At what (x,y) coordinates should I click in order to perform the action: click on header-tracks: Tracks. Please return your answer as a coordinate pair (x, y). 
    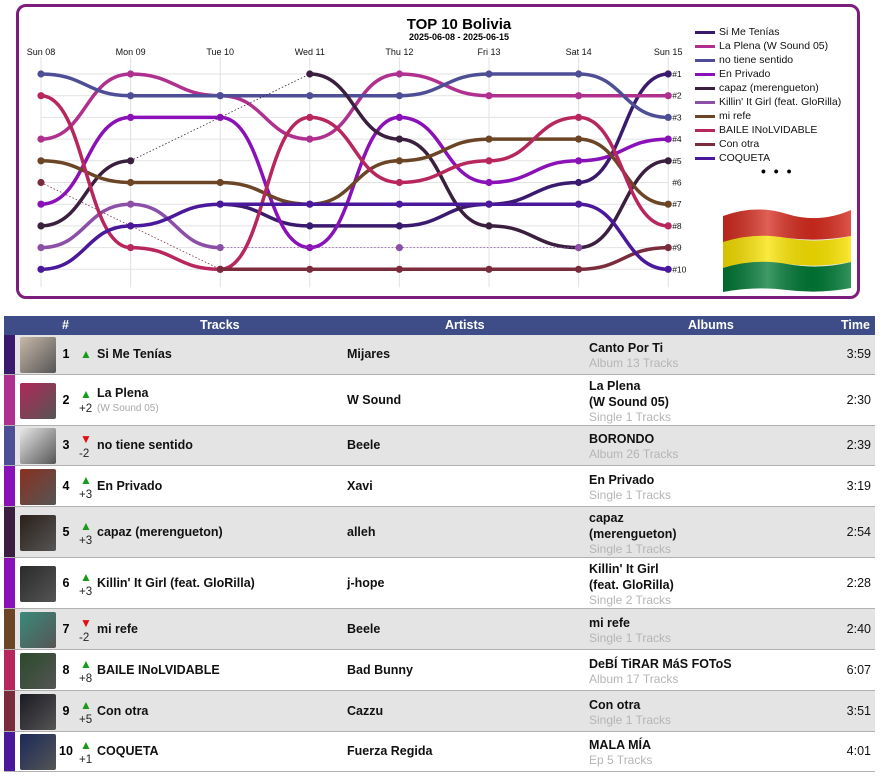
    Looking at the image, I should click on (220, 325).